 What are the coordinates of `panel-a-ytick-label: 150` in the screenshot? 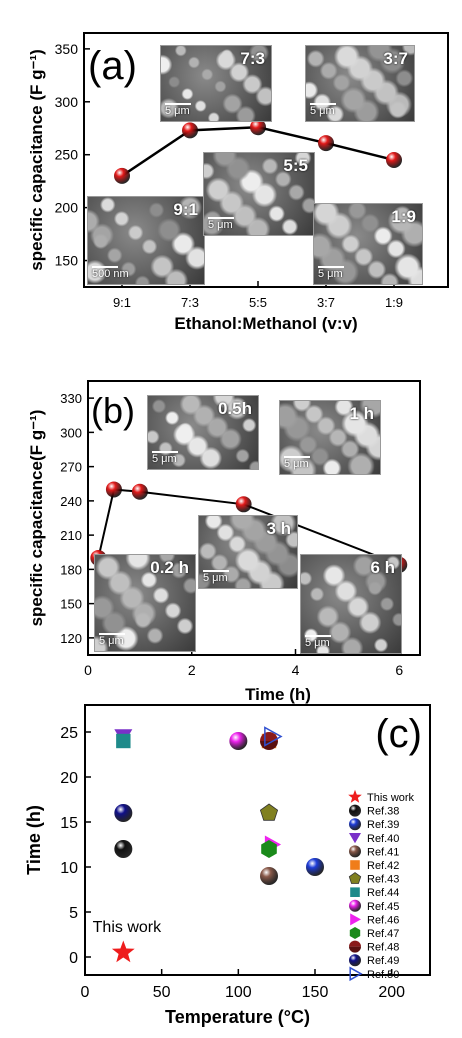 It's located at (67, 261).